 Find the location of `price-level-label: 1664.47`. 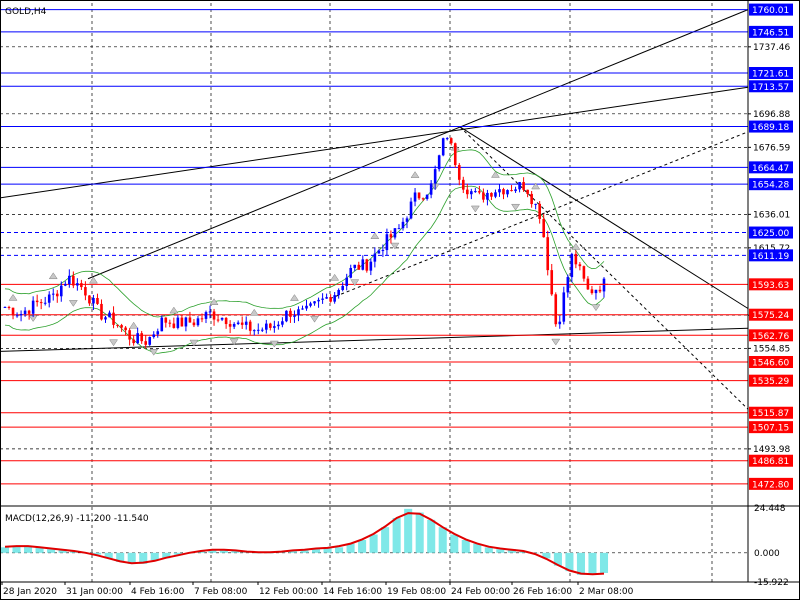

price-level-label: 1664.47 is located at coordinates (770, 169).